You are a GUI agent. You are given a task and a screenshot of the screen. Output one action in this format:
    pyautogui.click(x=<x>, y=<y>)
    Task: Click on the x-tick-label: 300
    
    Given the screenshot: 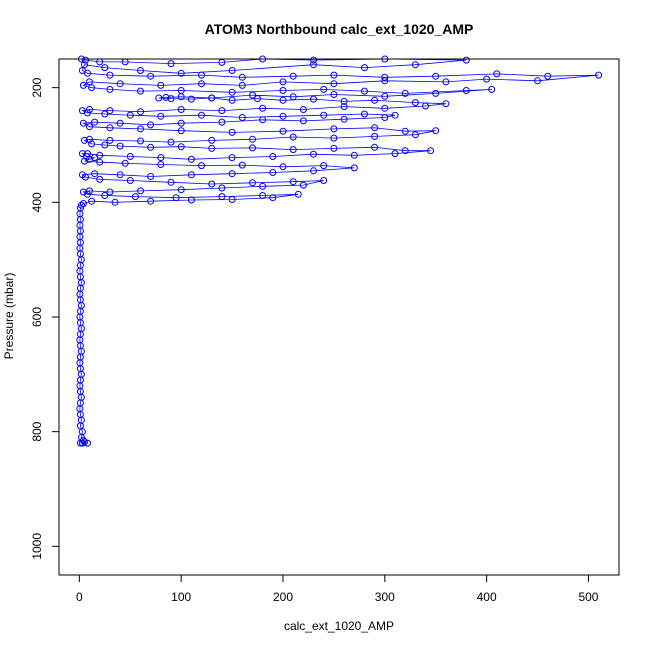 What is the action you would take?
    pyautogui.click(x=385, y=597)
    